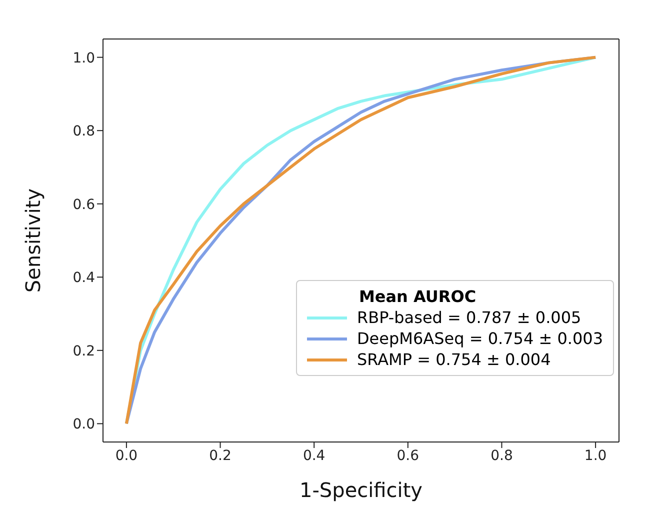 The width and height of the screenshot is (652, 525). What do you see at coordinates (83, 132) in the screenshot?
I see `y-tick-label: 0.8` at bounding box center [83, 132].